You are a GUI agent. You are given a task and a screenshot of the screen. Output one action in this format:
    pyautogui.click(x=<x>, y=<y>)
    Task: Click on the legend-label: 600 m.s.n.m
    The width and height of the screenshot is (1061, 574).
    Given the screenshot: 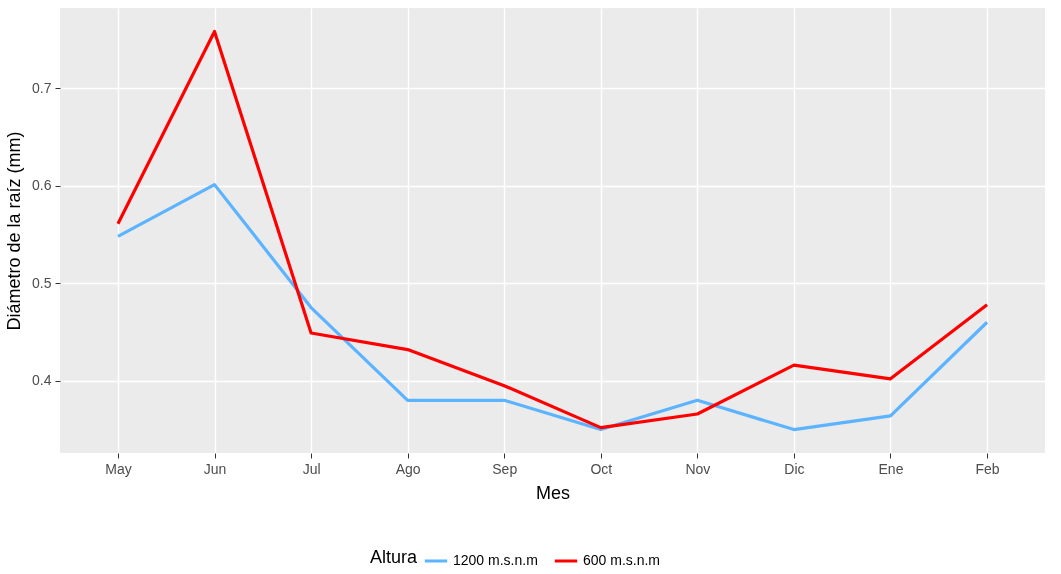 What is the action you would take?
    pyautogui.click(x=622, y=560)
    